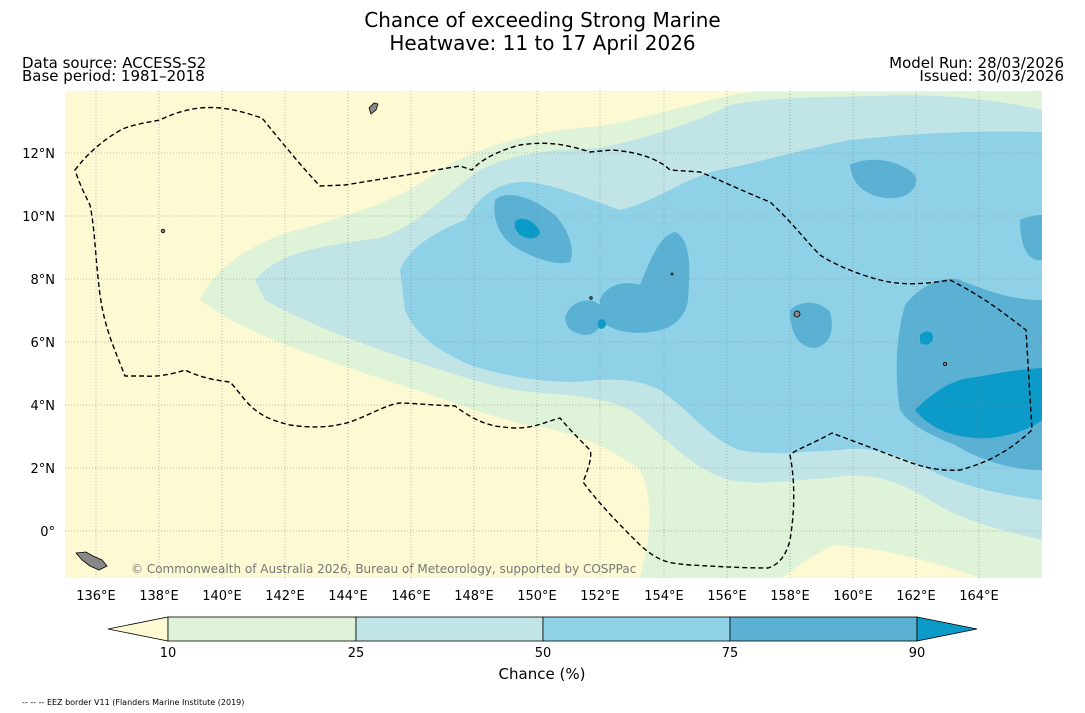 This screenshot has width=1085, height=713. What do you see at coordinates (114, 63) in the screenshot?
I see `data-source: Data source: ACCESS-S2` at bounding box center [114, 63].